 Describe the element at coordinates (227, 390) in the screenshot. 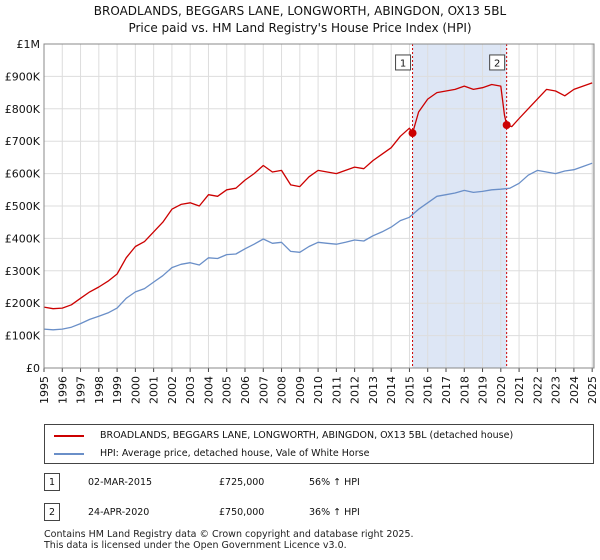

I see `x-tick-label: 2005` at that location.